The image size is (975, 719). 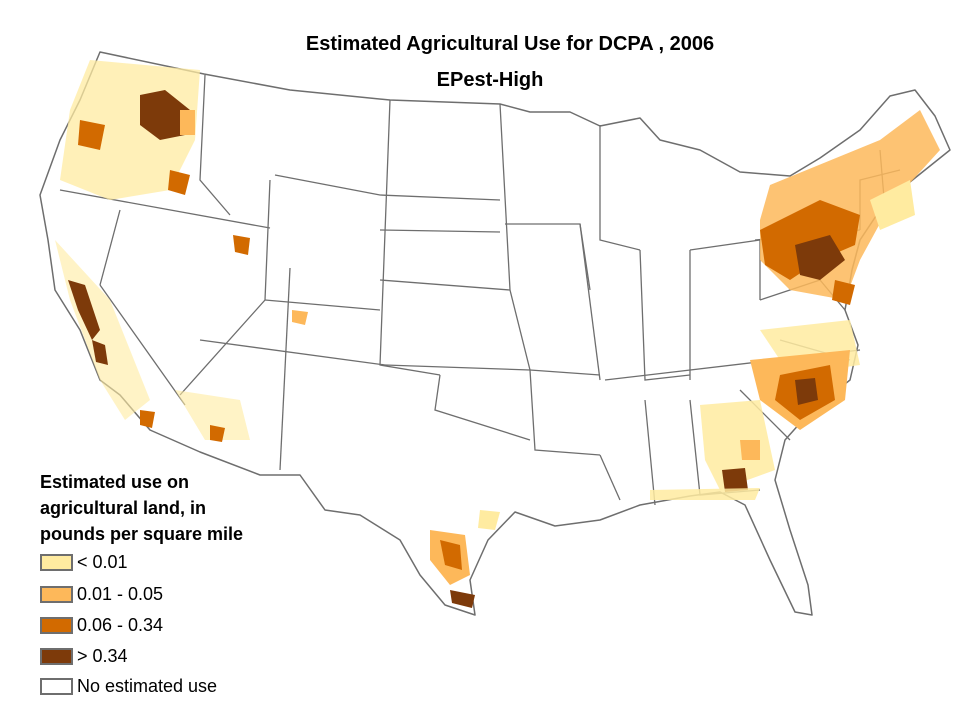 I want to click on legend-item: 0.06 - 0.34, so click(x=101, y=625).